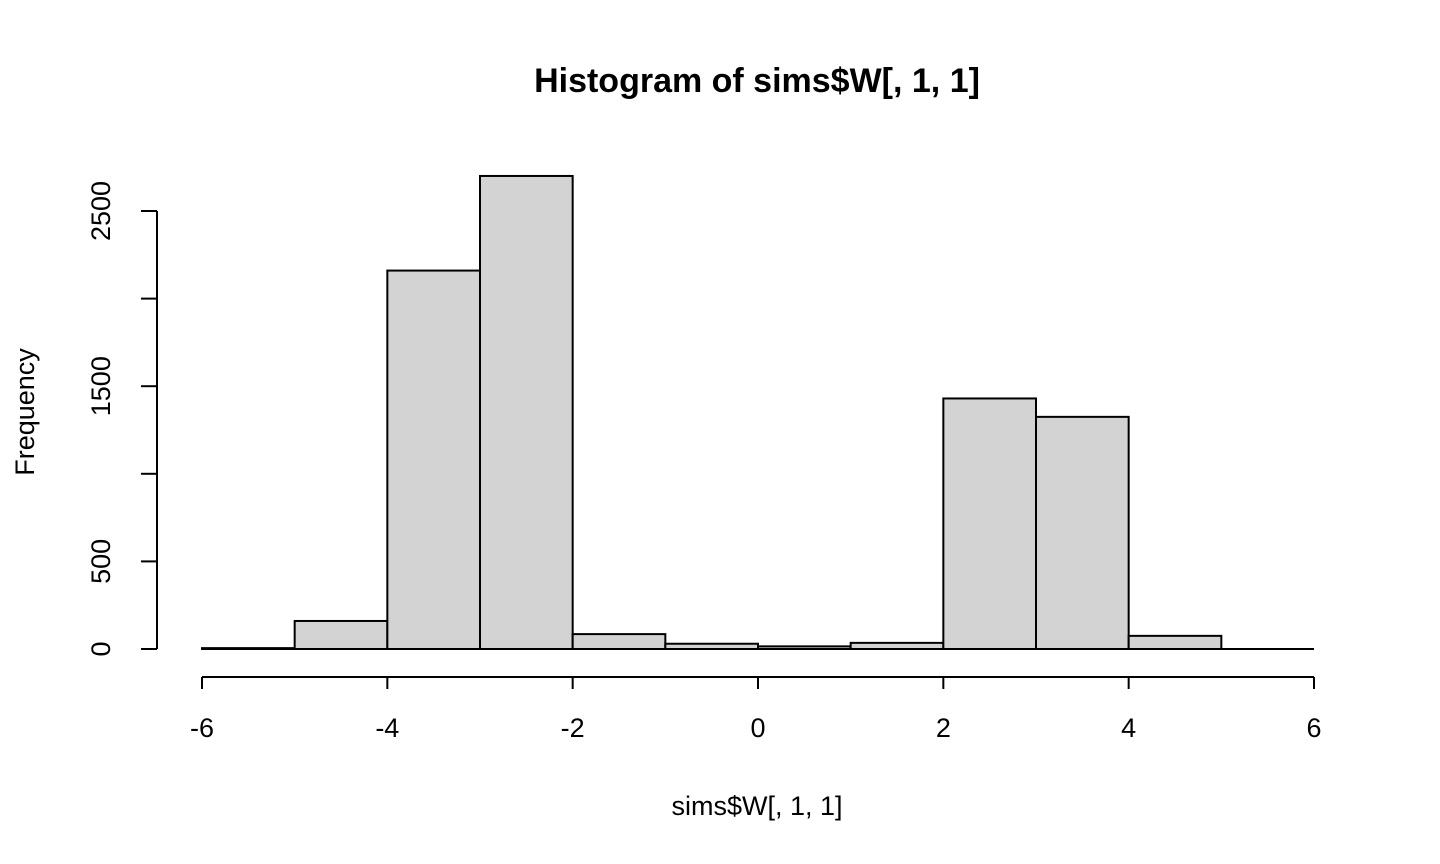 This screenshot has height=864, width=1440. What do you see at coordinates (25, 412) in the screenshot?
I see `y-axis-label: Frequency` at bounding box center [25, 412].